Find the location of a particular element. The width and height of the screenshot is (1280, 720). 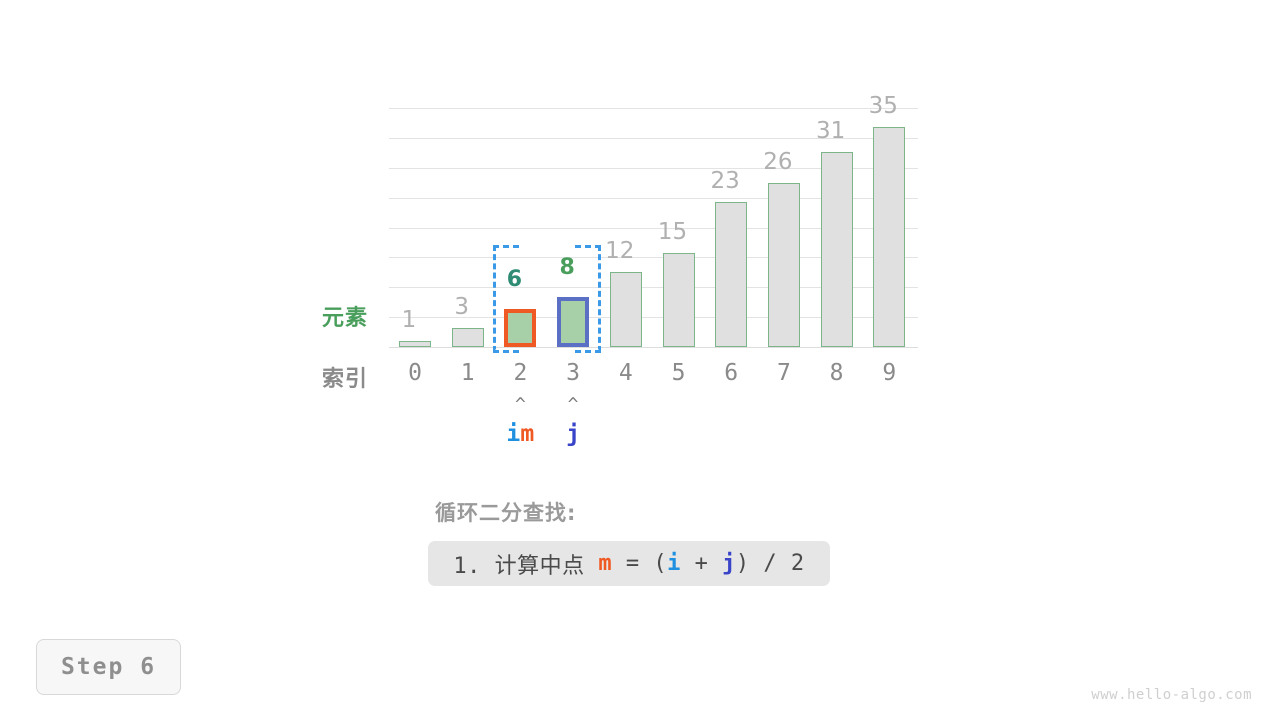

formula-prefix: 1. 计算中点 is located at coordinates (526, 566).